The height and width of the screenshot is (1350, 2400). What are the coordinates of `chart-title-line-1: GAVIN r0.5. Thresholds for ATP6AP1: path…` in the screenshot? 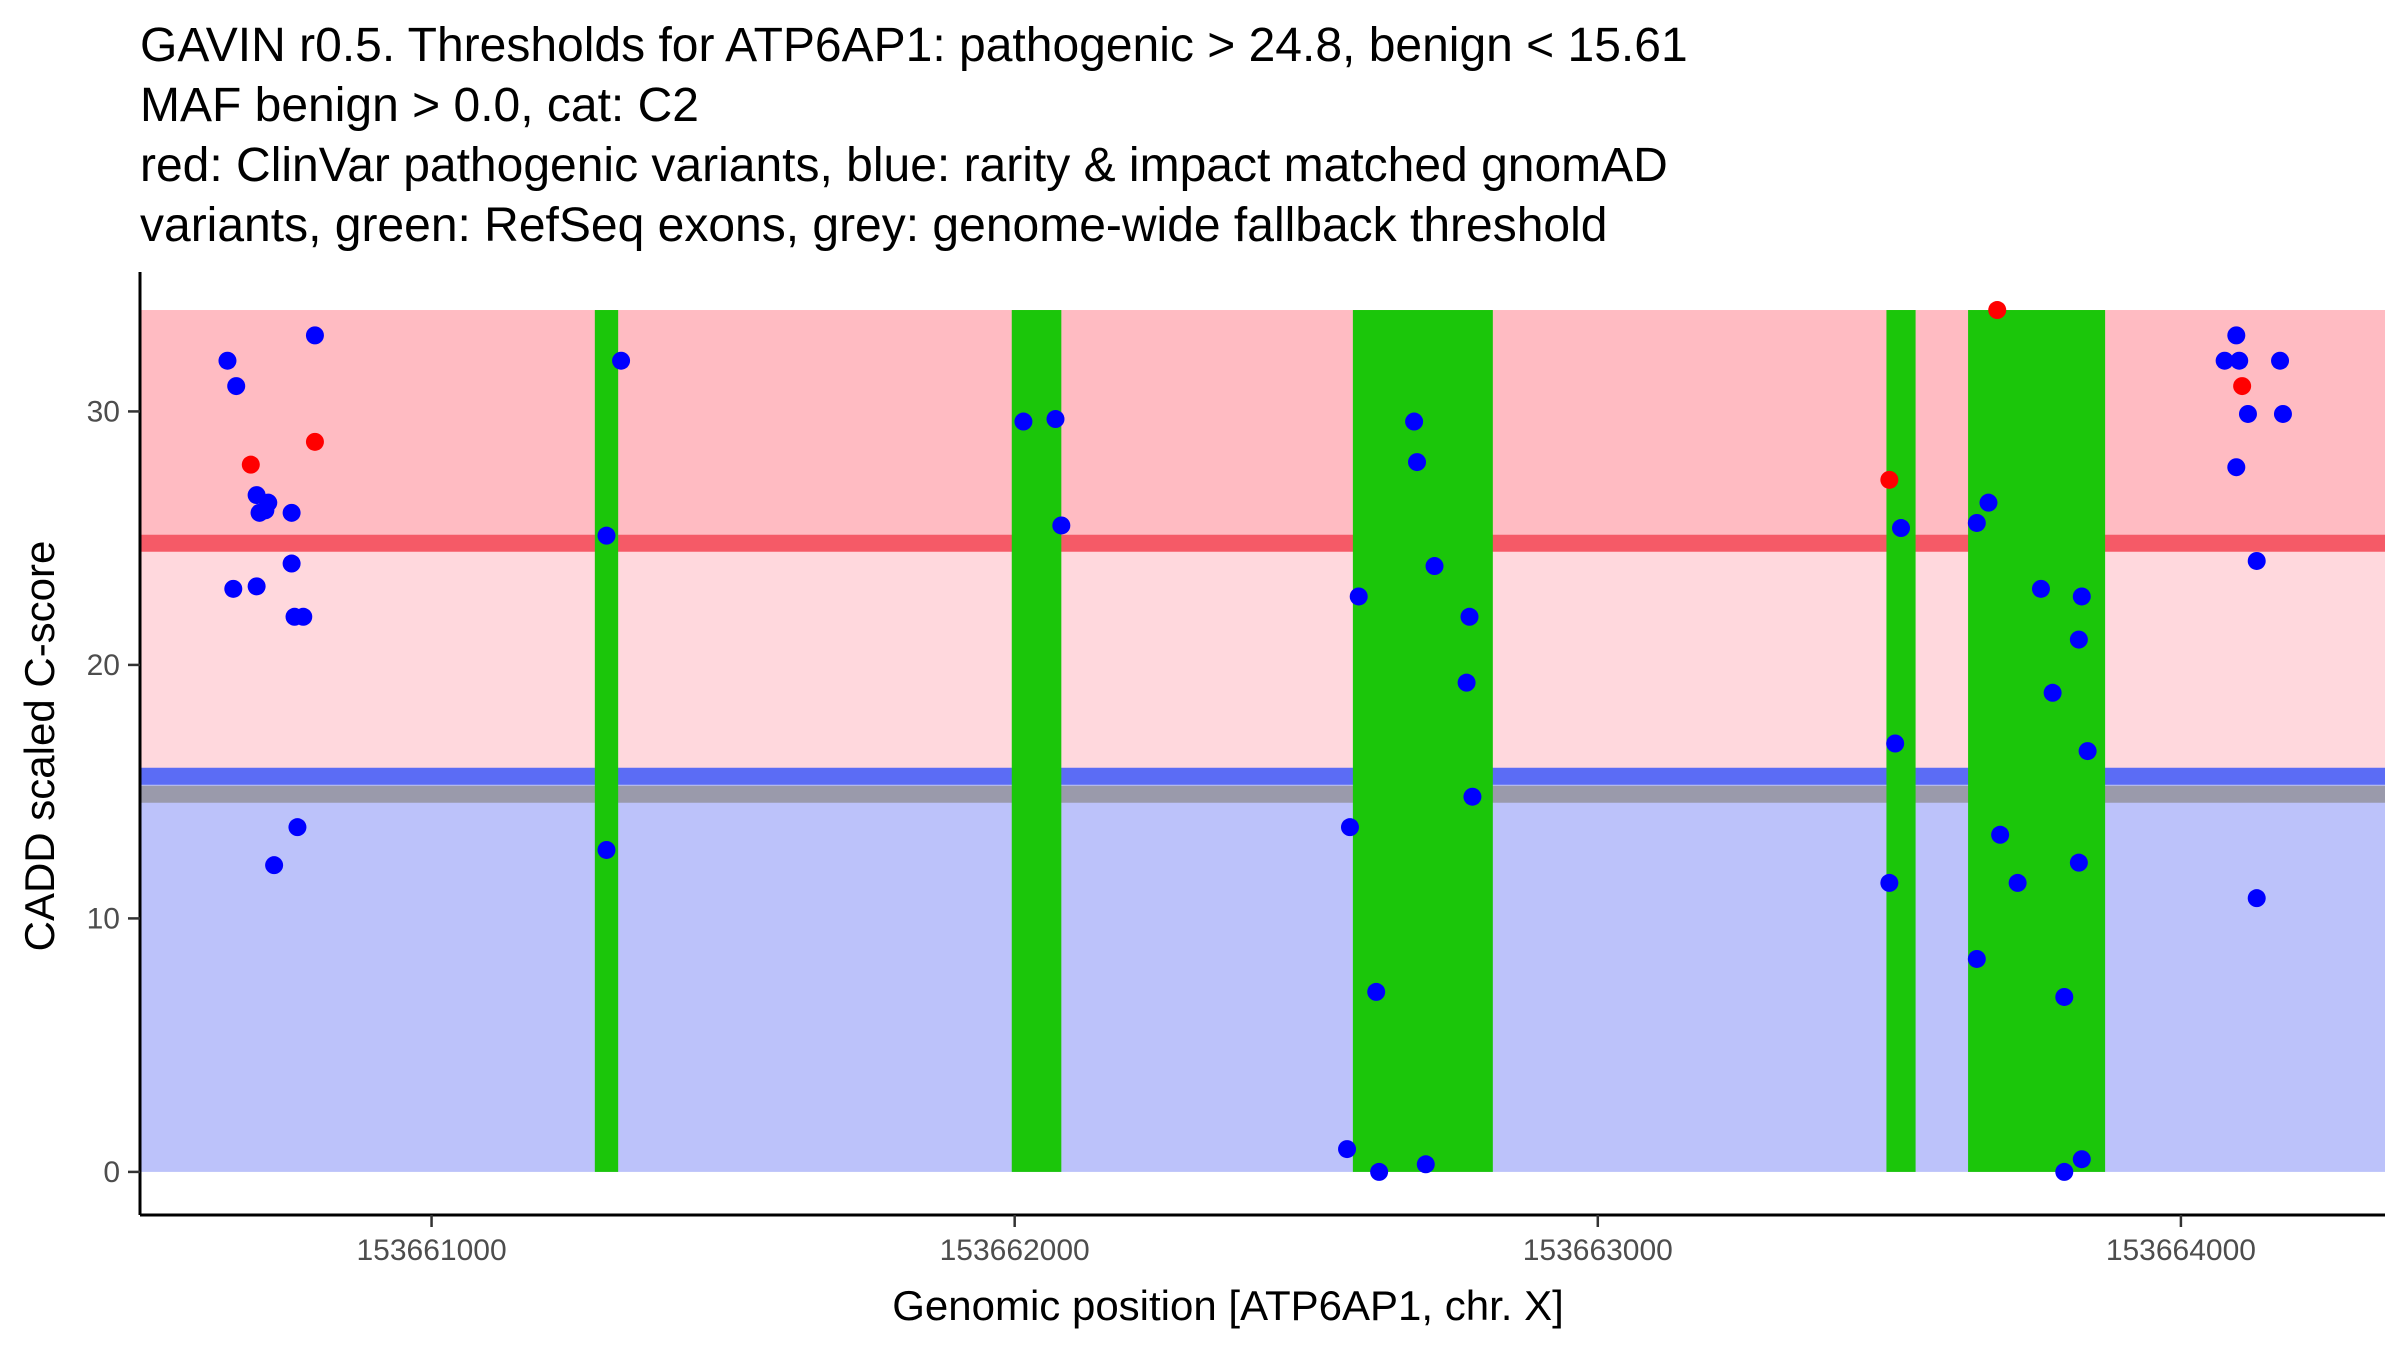 It's located at (914, 45).